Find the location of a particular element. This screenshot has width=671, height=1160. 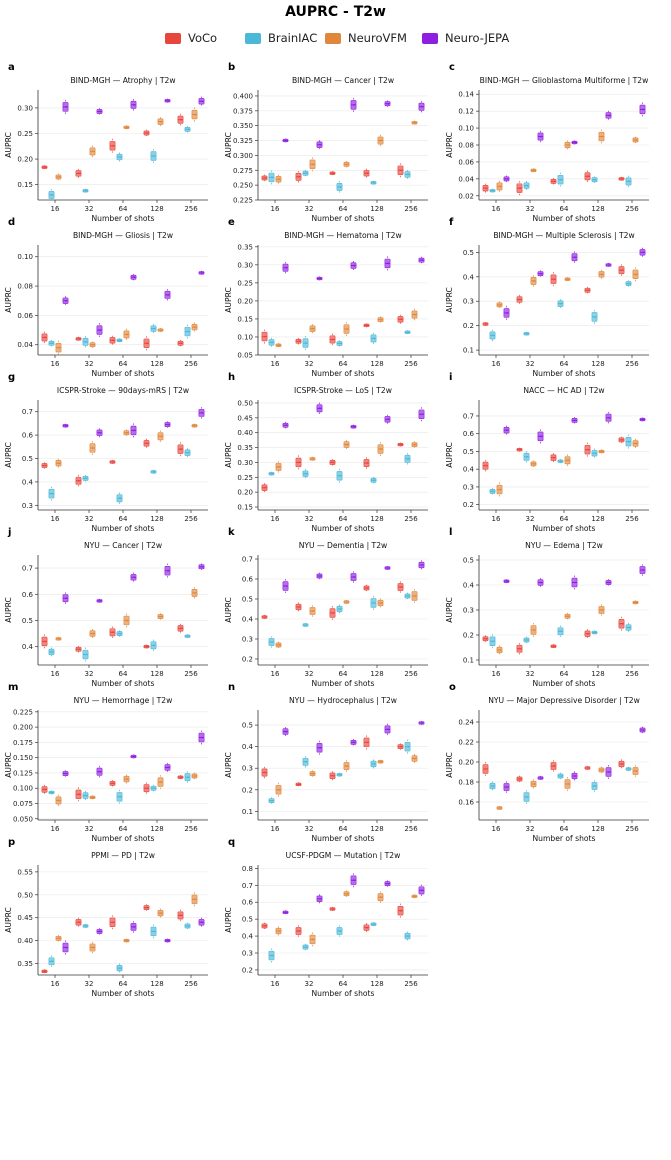

y-tick-label: 0.4 is located at coordinates (28, 482).